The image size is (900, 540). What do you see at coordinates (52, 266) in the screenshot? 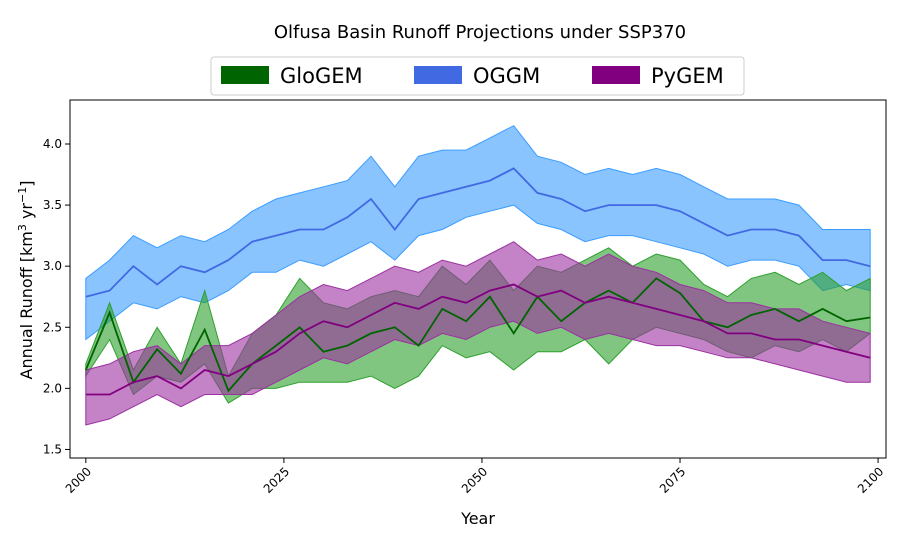
I see `y-tick-label: 3.0` at bounding box center [52, 266].